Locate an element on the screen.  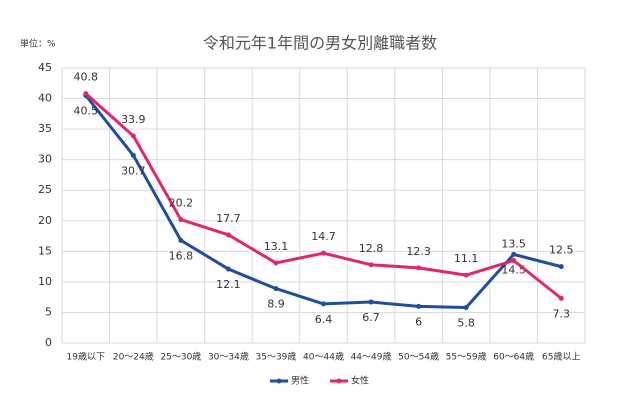
y-tick-label: 20 is located at coordinates (45, 220).